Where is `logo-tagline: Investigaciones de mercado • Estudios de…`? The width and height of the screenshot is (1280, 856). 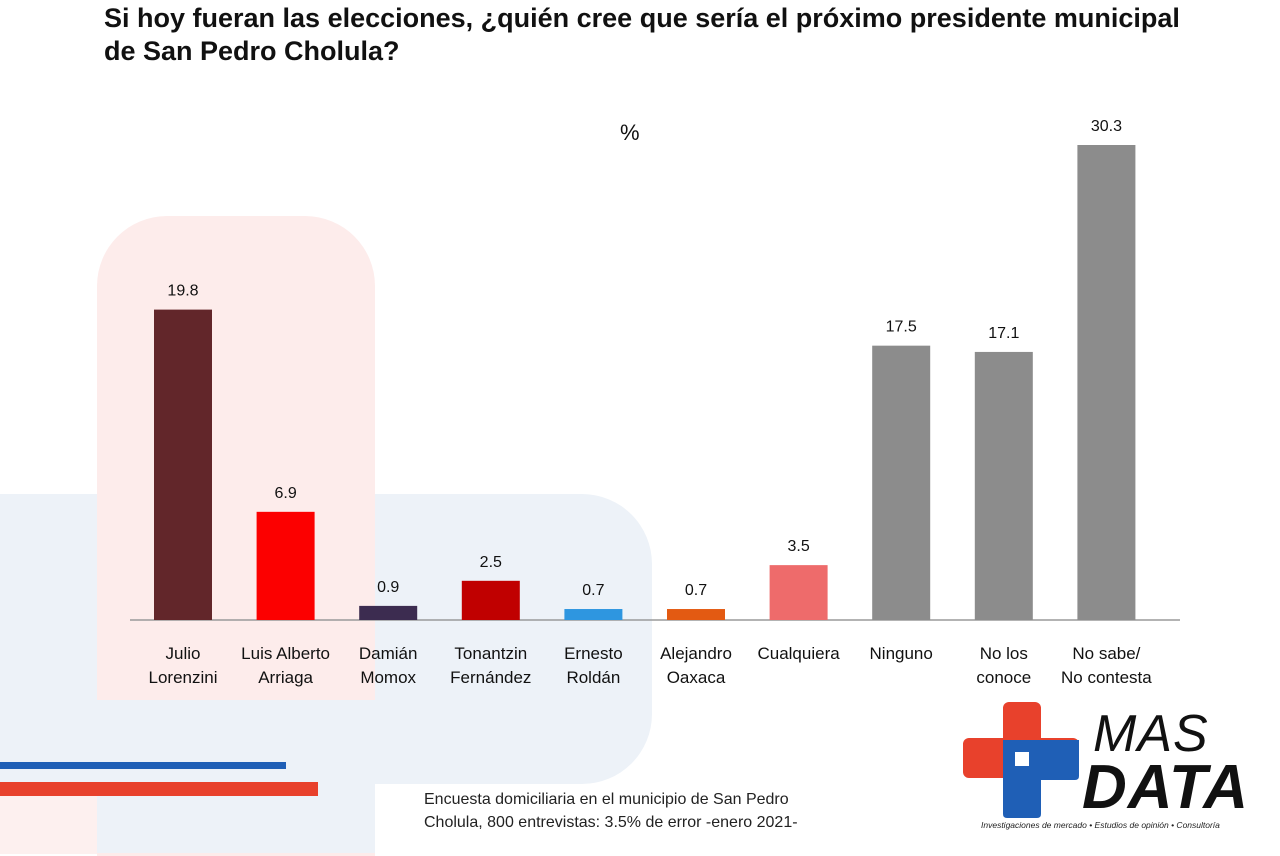 logo-tagline: Investigaciones de mercado • Estudios de… is located at coordinates (1100, 825).